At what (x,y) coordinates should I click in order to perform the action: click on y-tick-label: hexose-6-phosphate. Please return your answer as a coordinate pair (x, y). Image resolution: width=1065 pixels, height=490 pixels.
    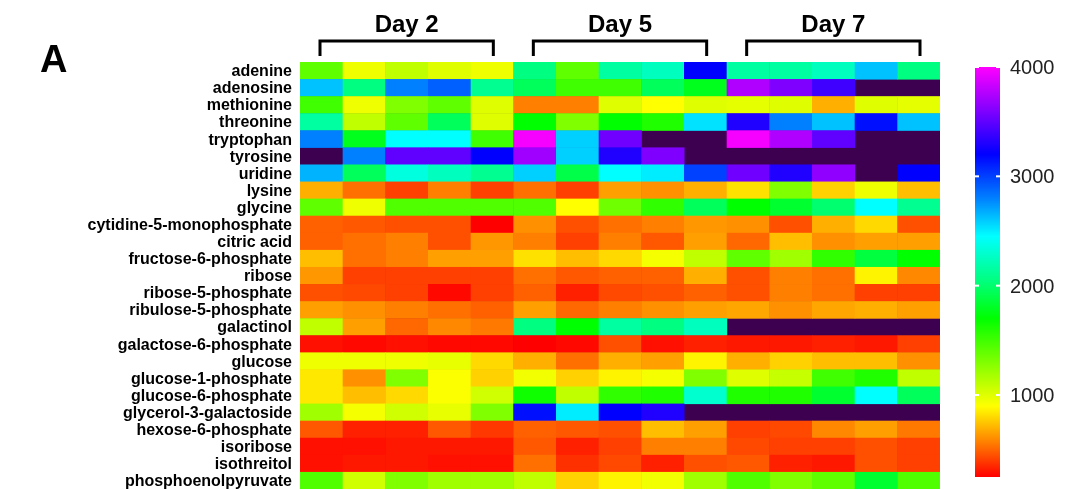
    Looking at the image, I should click on (214, 429).